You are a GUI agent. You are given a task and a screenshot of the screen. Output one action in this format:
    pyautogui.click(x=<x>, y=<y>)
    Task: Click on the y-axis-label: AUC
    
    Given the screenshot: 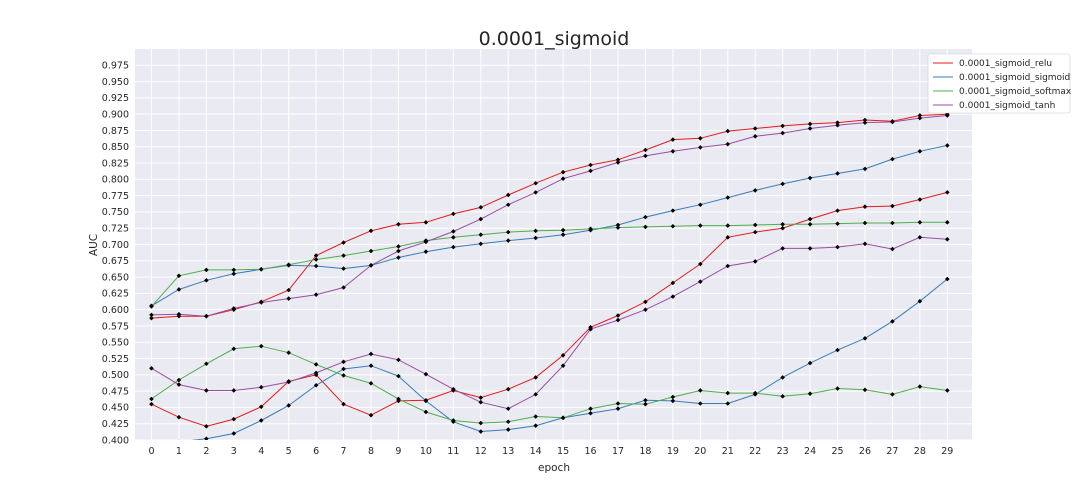 What is the action you would take?
    pyautogui.click(x=94, y=245)
    